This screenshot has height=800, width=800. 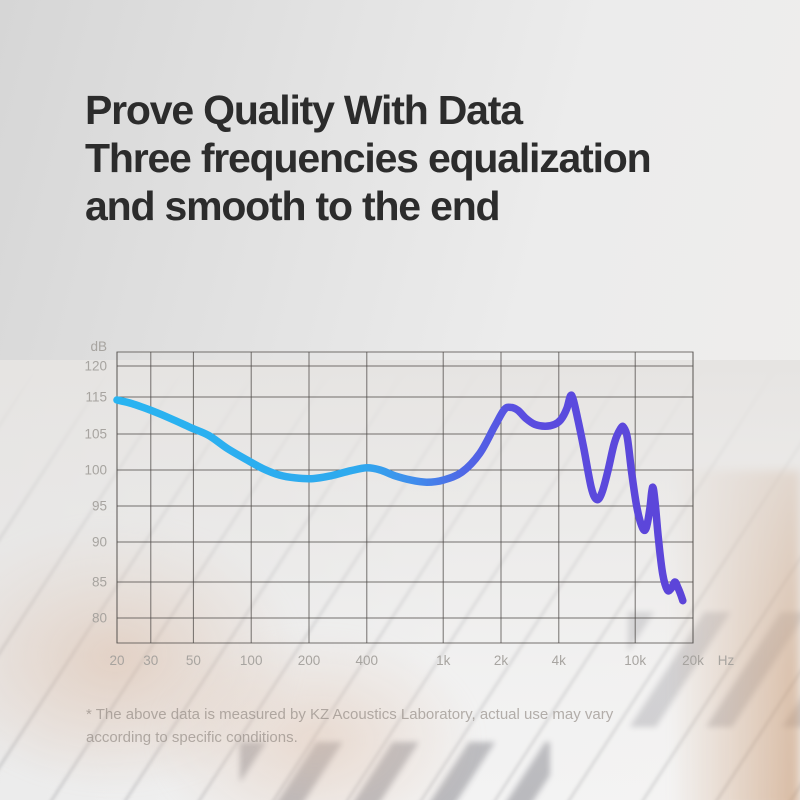 I want to click on headline-line: Prove Quality With Data, so click(x=304, y=110).